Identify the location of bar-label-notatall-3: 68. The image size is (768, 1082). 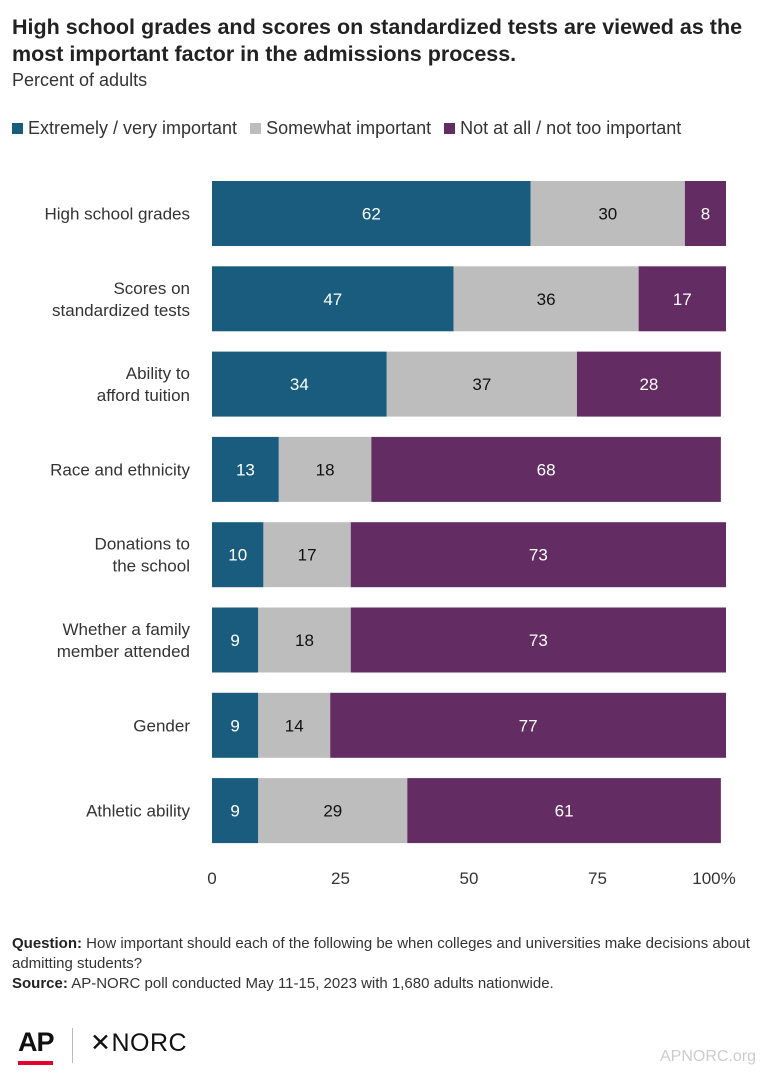
(546, 469).